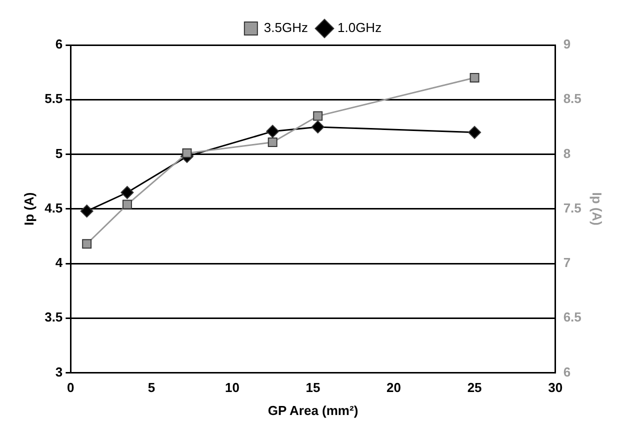 The height and width of the screenshot is (435, 626). What do you see at coordinates (232, 388) in the screenshot?
I see `x-tick-label: 10` at bounding box center [232, 388].